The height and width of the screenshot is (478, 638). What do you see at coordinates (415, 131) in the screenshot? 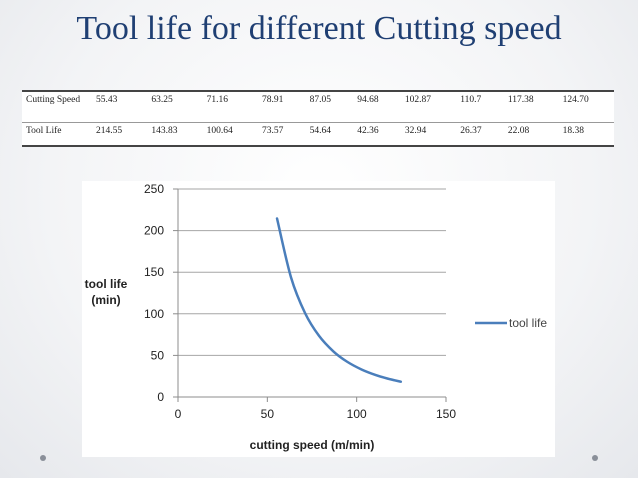
I see `table-cell: 32.94` at bounding box center [415, 131].